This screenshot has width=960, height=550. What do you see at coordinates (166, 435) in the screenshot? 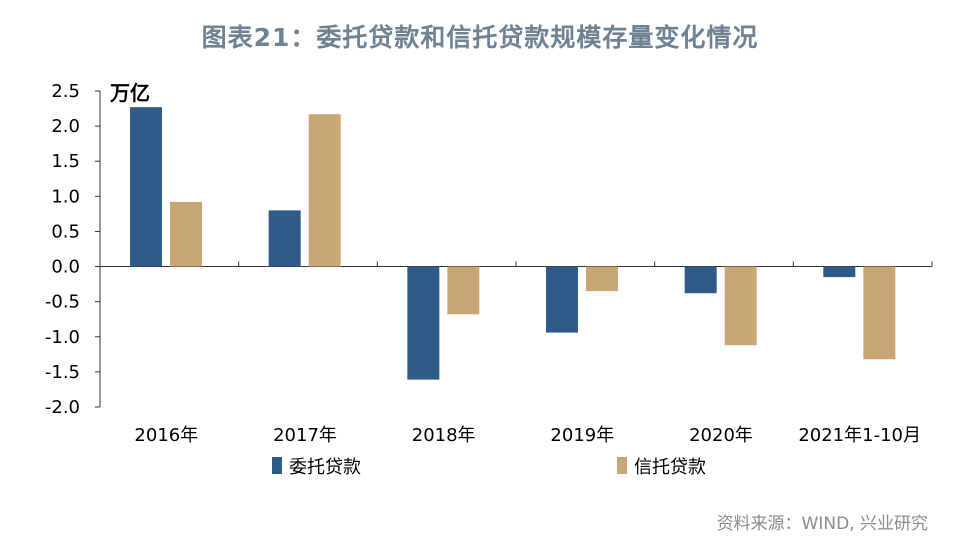
I see `x-tick-label: 2016年` at bounding box center [166, 435].